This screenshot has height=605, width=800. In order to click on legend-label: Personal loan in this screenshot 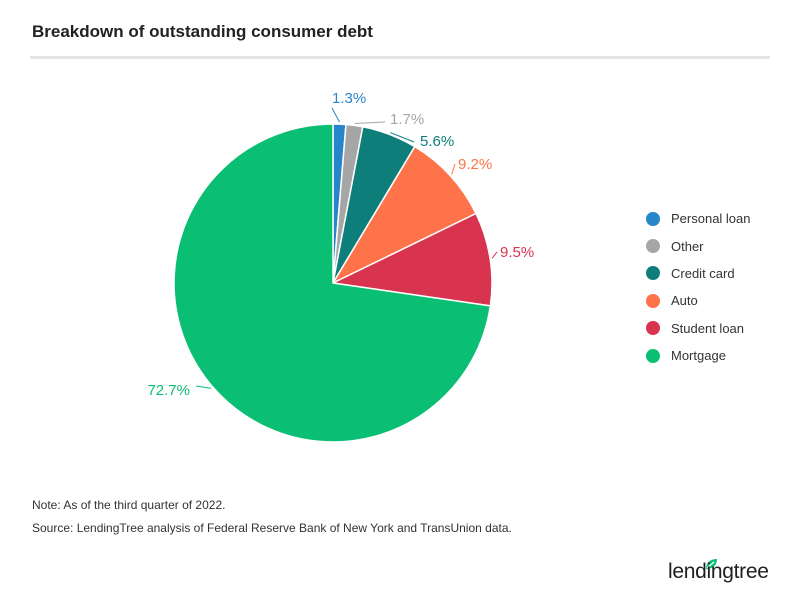, I will do `click(711, 219)`.